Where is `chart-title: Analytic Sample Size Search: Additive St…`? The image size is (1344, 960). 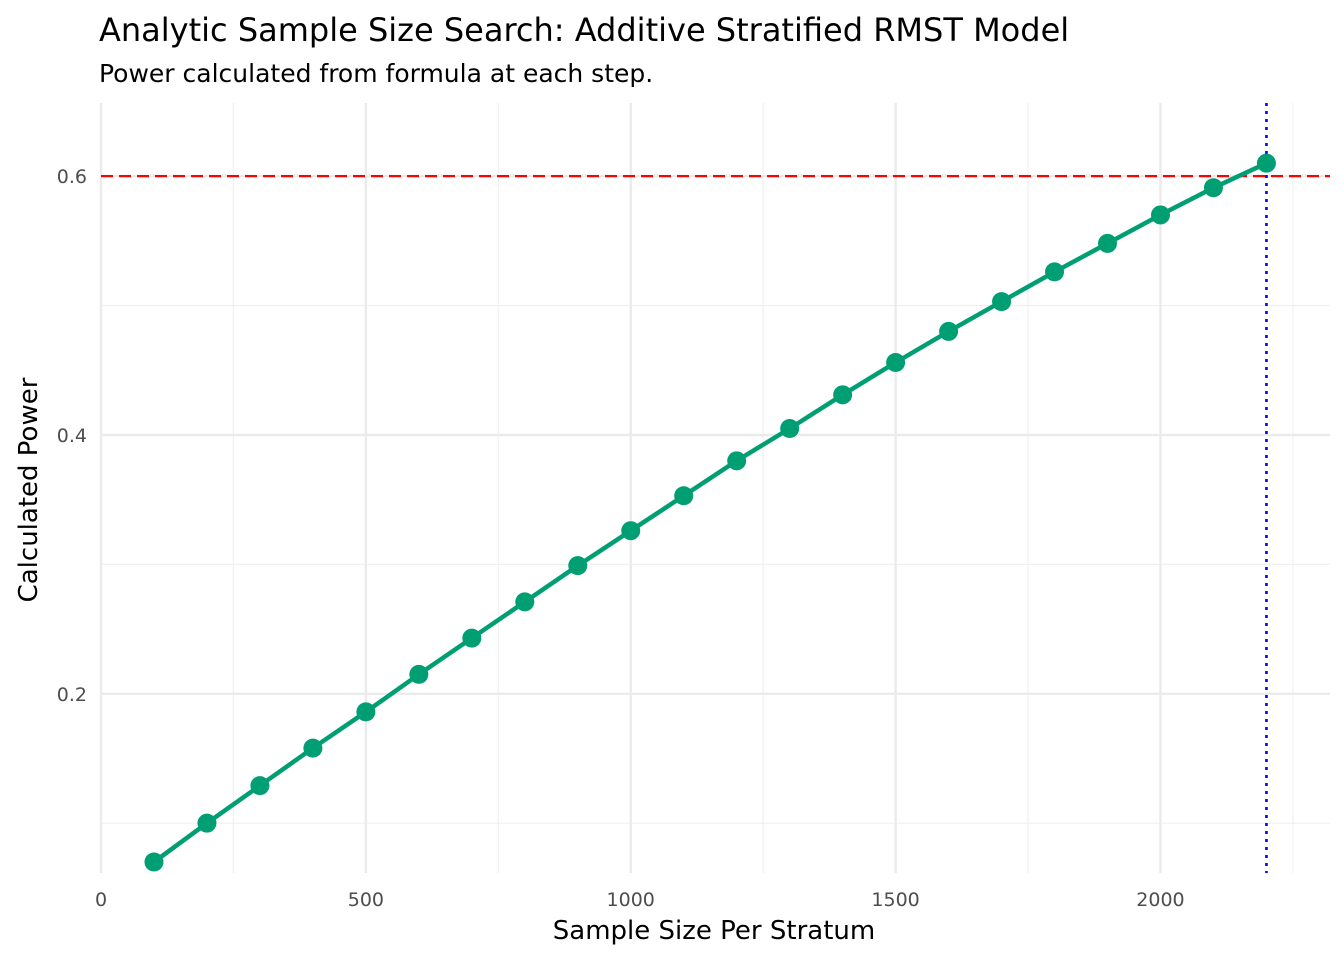 chart-title: Analytic Sample Size Search: Additive St… is located at coordinates (584, 30).